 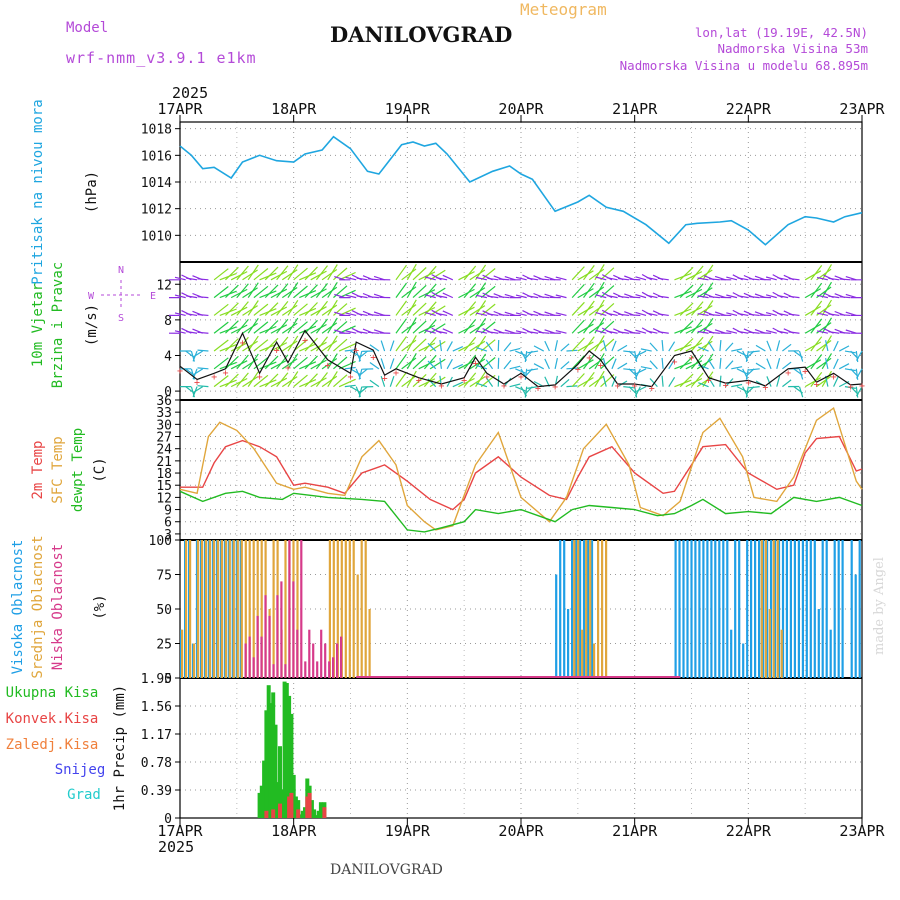 I want to click on y-tick-label: 1016, so click(x=156, y=156).